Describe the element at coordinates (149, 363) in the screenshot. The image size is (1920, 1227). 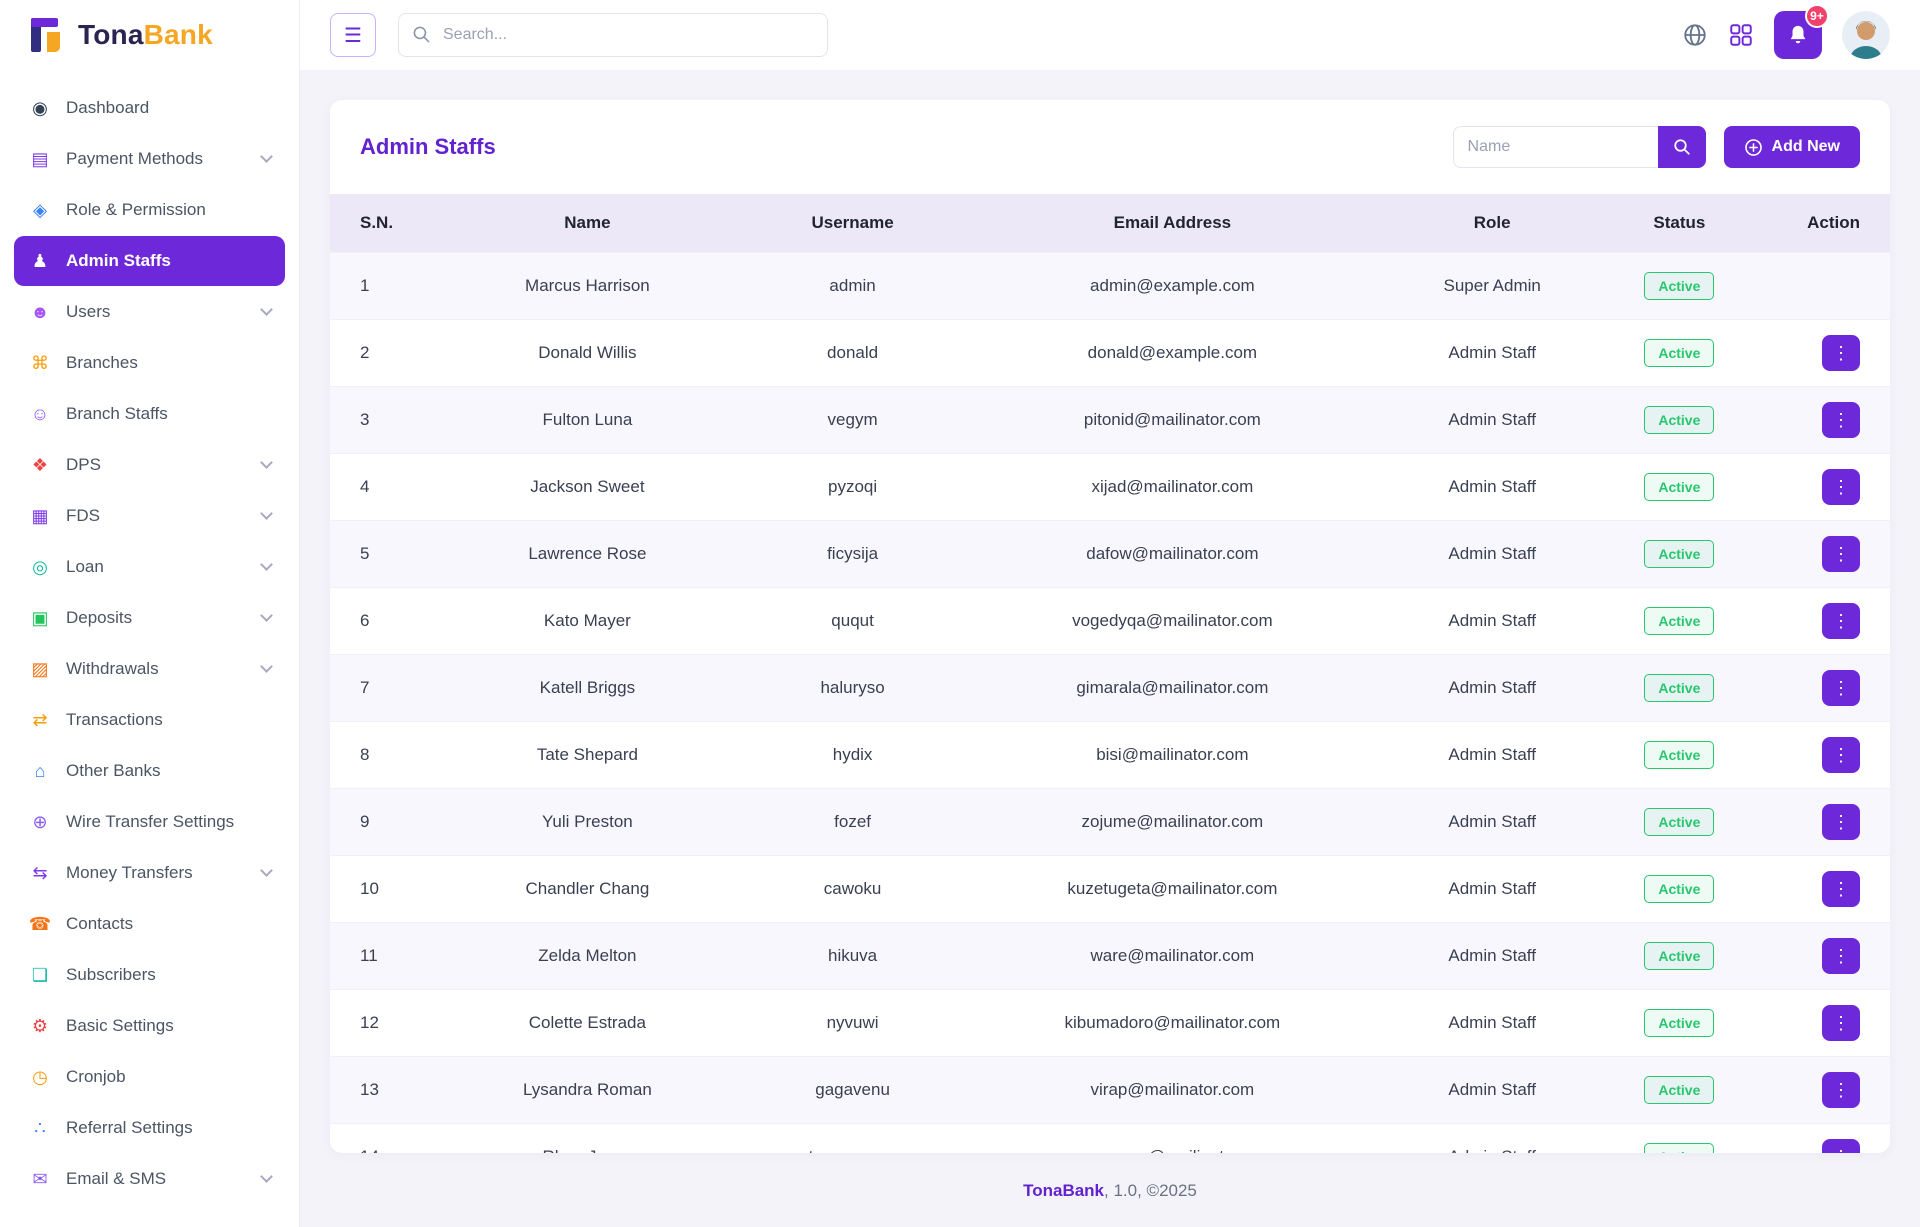
I see `sidebar-item: ⌘ Branches` at that location.